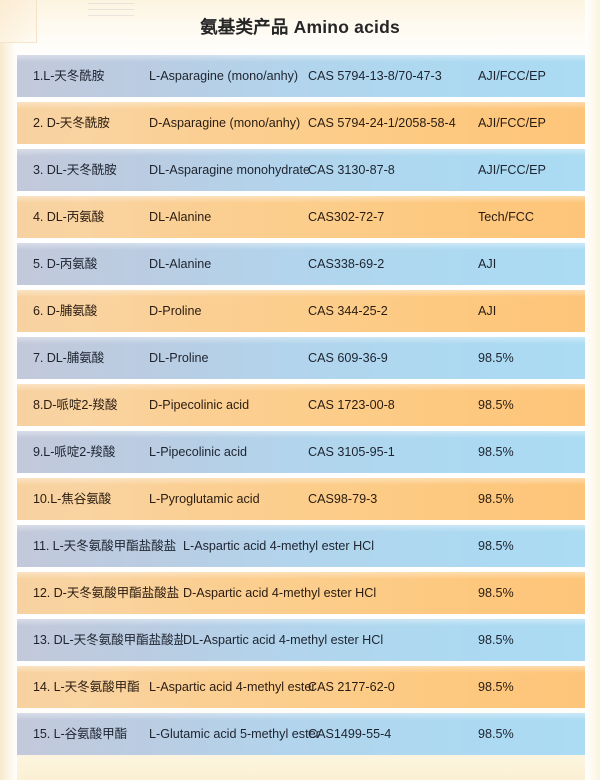  Describe the element at coordinates (69, 358) in the screenshot. I see `product-name-cn: 7. DL-脯氨酸` at that location.